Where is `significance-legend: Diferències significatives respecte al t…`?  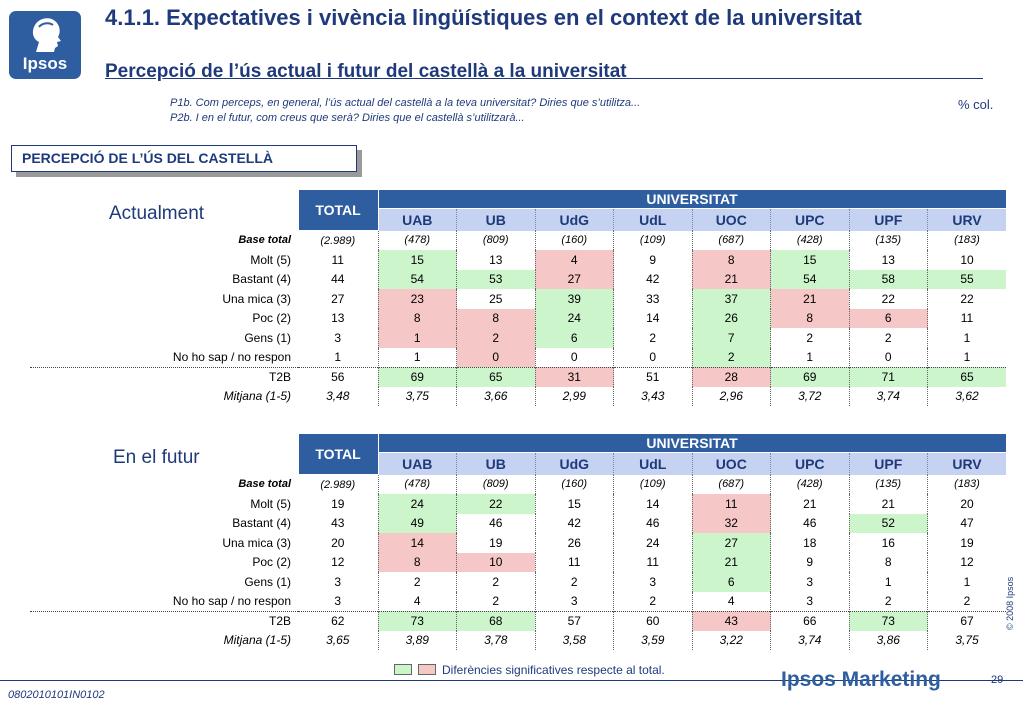
significance-legend: Diferències significatives respecte al t… is located at coordinates (529, 670).